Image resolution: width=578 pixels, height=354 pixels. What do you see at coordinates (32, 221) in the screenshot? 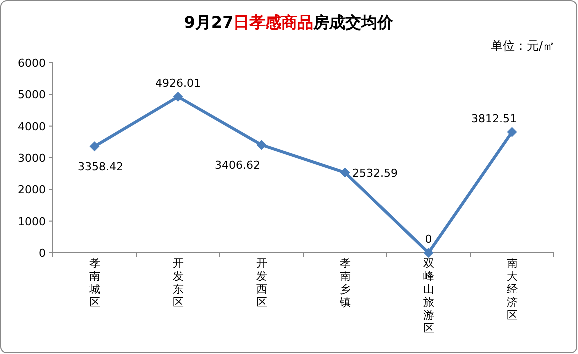
I see `y-tick-label: 1000` at bounding box center [32, 221].